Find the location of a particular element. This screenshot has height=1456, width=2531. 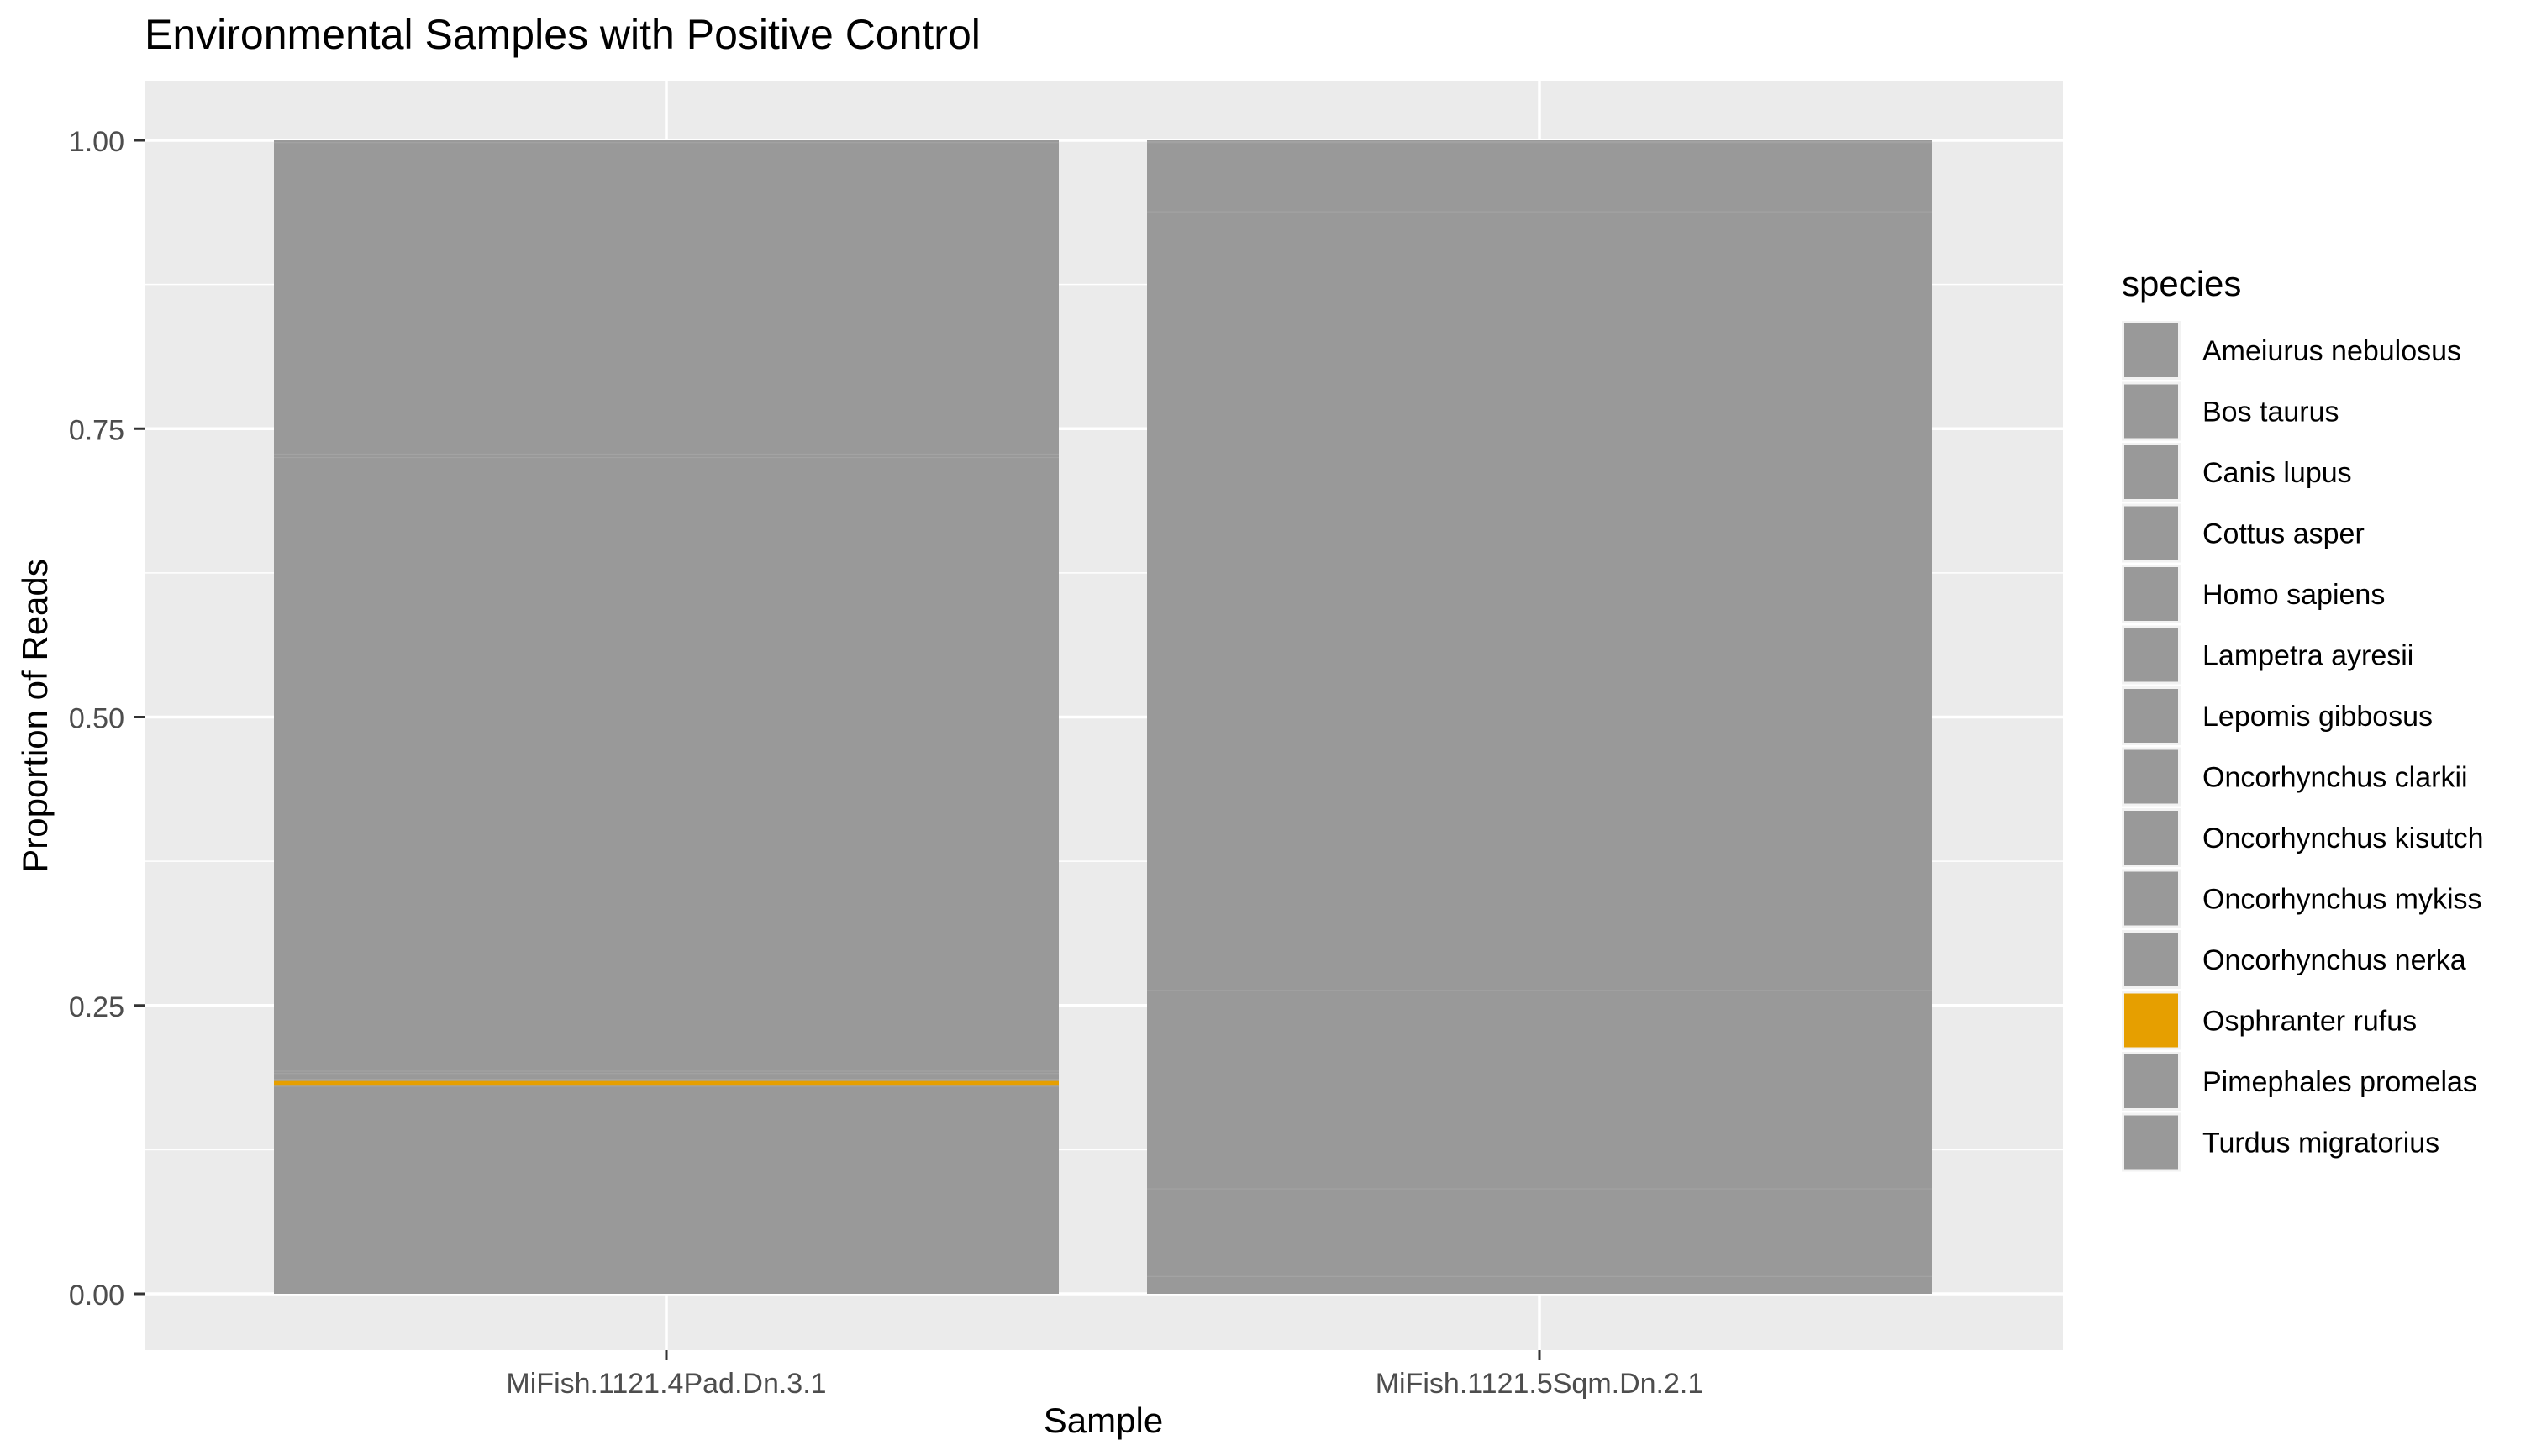

legend-label: Pimephales promelas is located at coordinates (2339, 1082).